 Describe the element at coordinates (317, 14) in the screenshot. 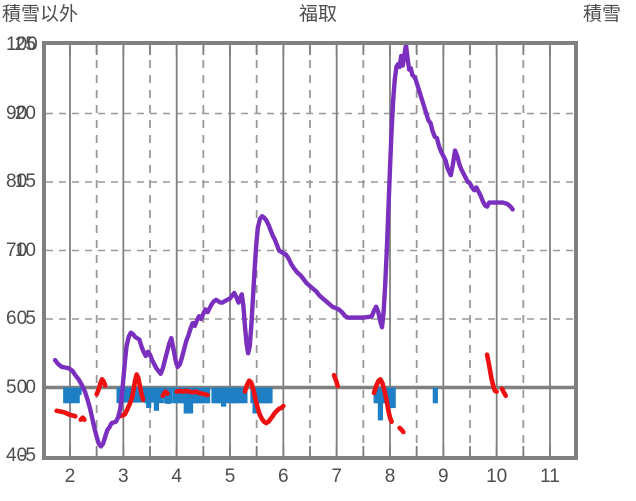

I see `page-title: 福取` at that location.